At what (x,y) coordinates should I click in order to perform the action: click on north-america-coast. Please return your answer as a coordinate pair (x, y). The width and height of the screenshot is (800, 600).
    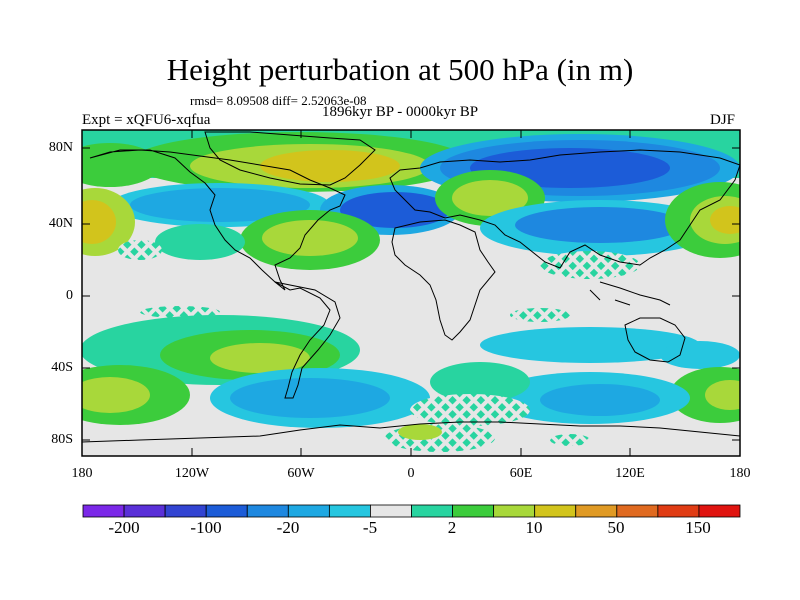
    Looking at the image, I should click on (217, 220).